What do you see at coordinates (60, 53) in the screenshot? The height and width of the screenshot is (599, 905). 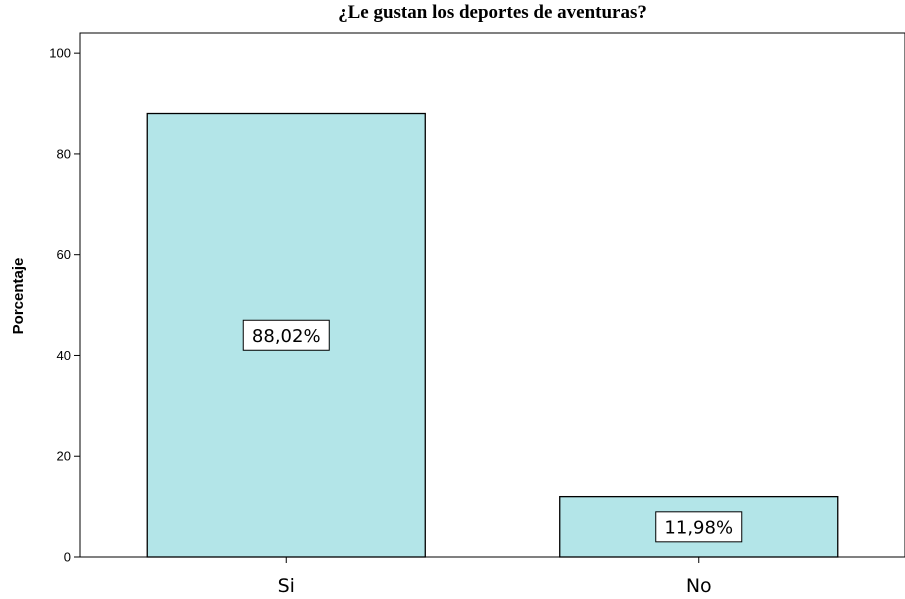 I see `y-tick-label: 100` at bounding box center [60, 53].